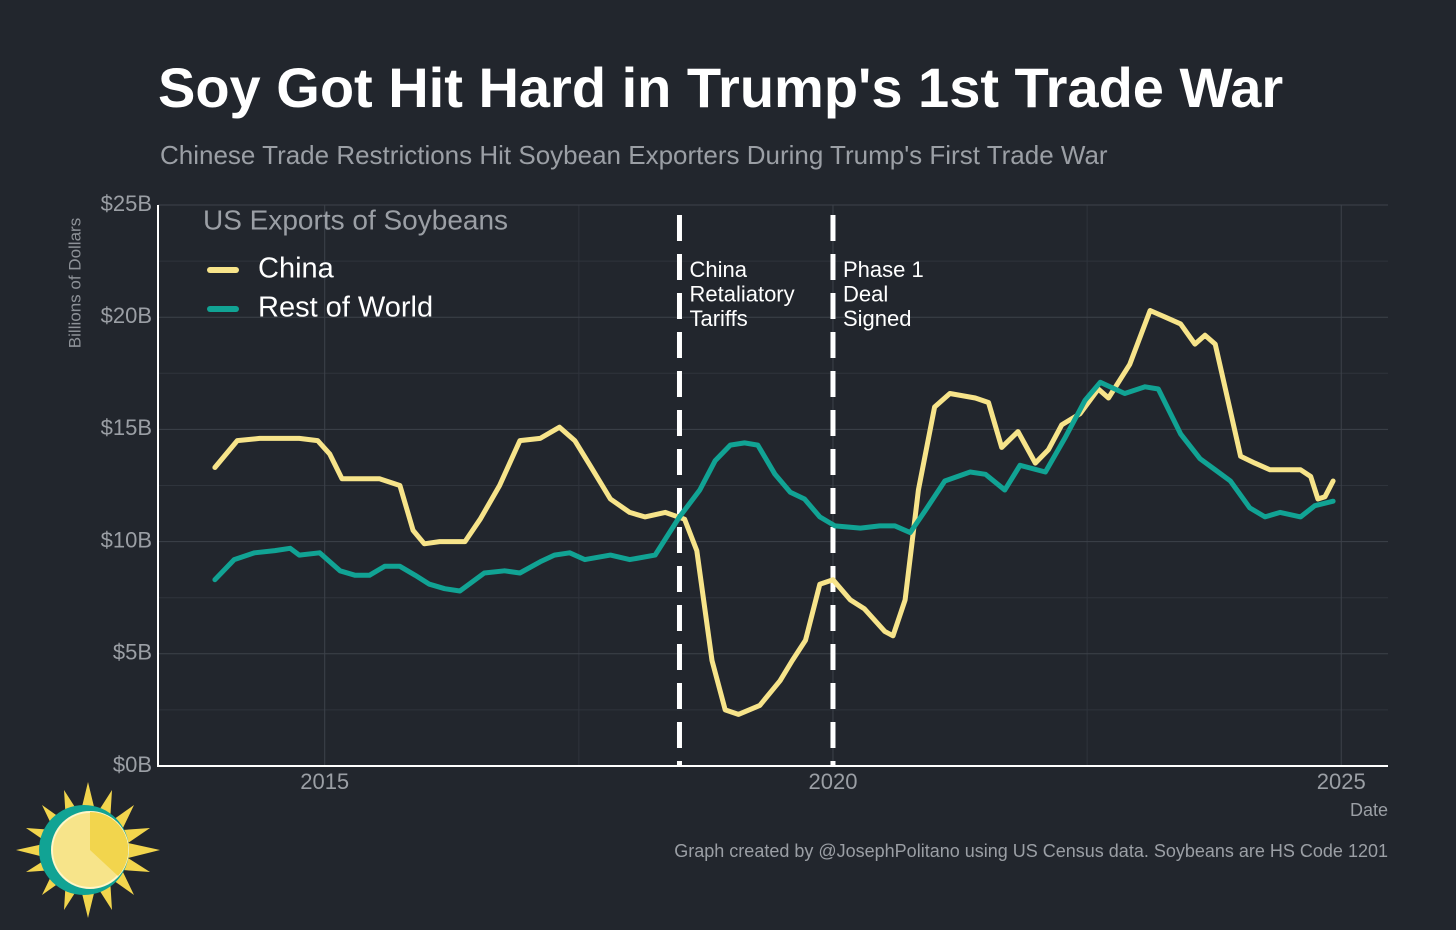 This screenshot has width=1456, height=930. What do you see at coordinates (126, 203) in the screenshot?
I see `y-tick-label: $25B` at bounding box center [126, 203].